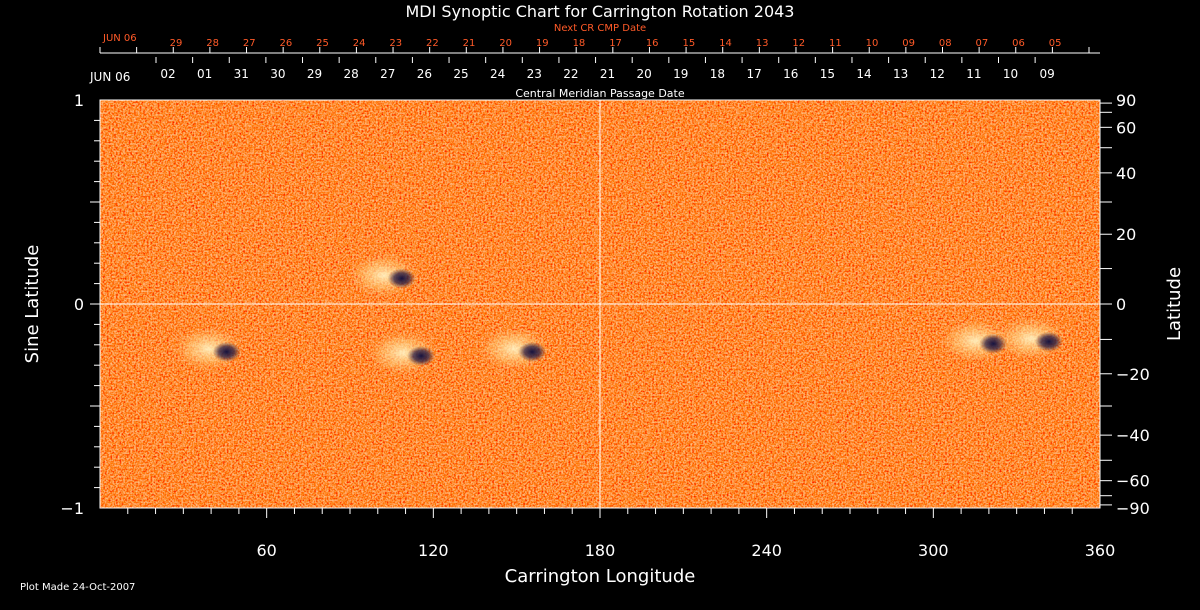 This screenshot has height=610, width=1200. What do you see at coordinates (212, 43) in the screenshot?
I see `next-cr-date: 28` at bounding box center [212, 43].